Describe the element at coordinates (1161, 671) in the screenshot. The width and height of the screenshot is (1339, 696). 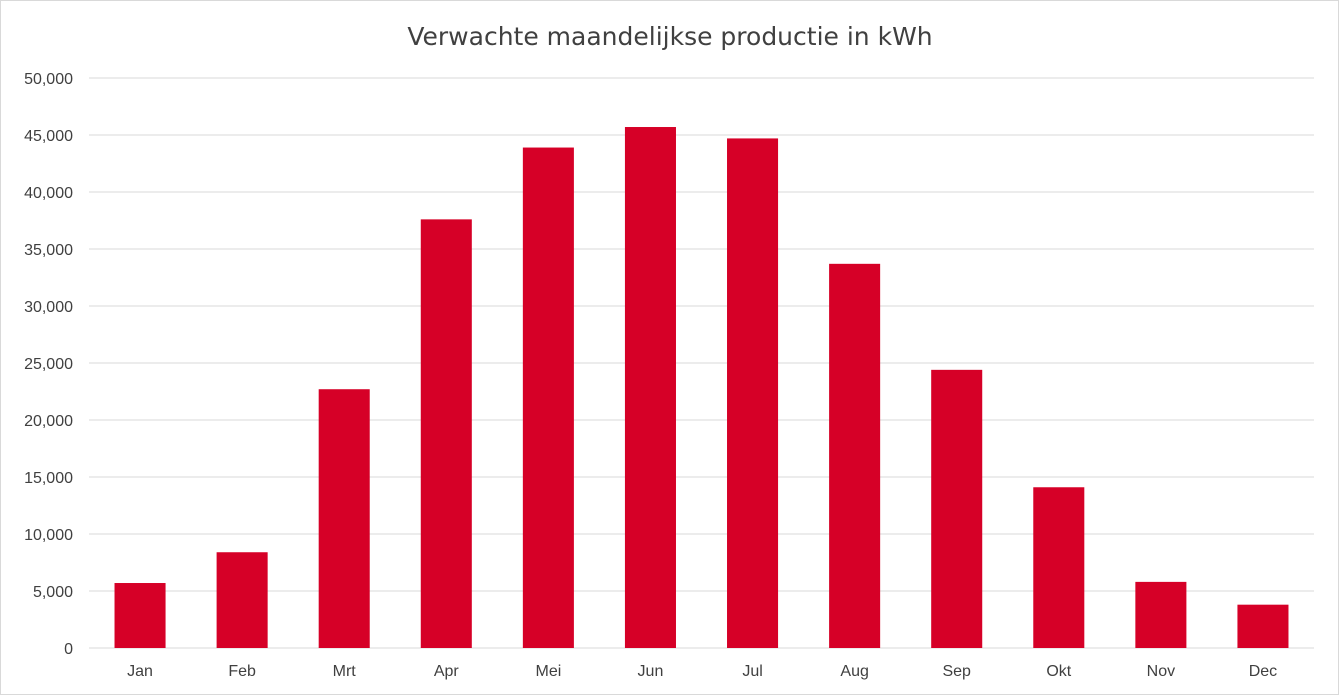
I see `x-tick-label: Nov` at that location.